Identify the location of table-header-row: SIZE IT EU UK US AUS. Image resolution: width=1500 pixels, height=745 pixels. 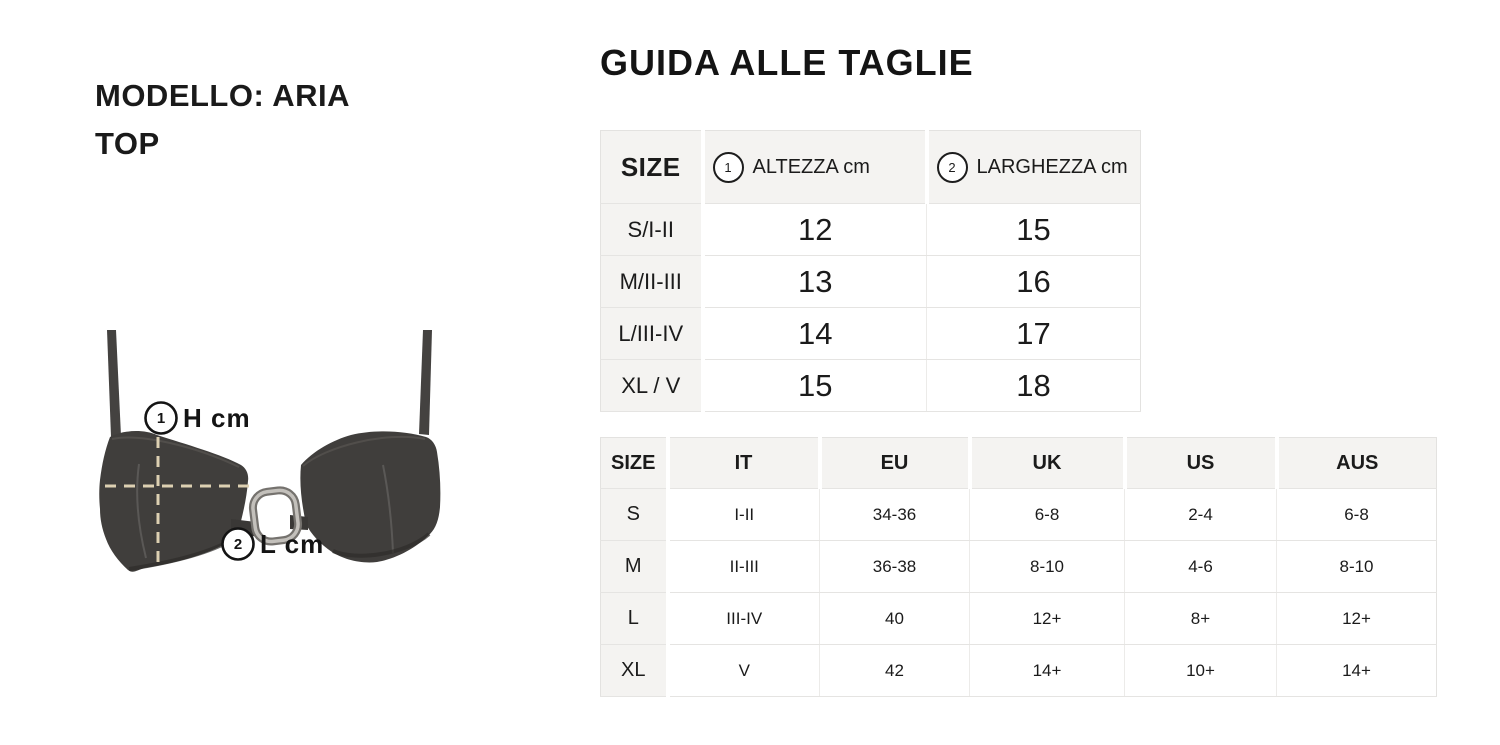
(1018, 463).